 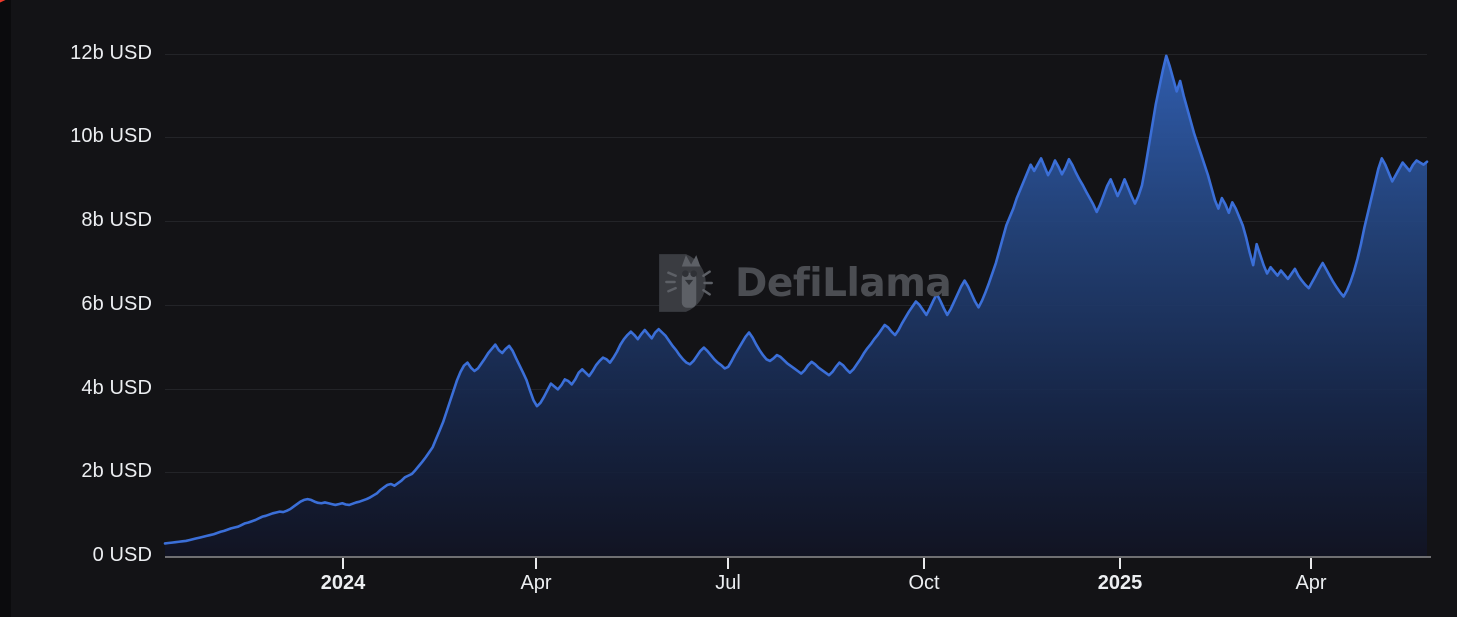 What do you see at coordinates (122, 555) in the screenshot?
I see `y-axis-tick-label: 0 USD` at bounding box center [122, 555].